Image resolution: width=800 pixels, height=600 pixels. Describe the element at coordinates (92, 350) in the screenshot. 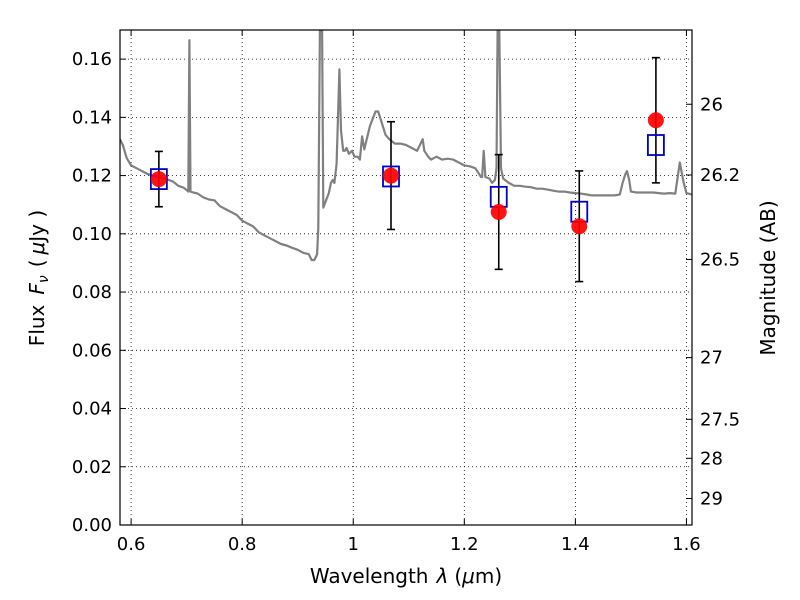

I see `y-tick-label: 0.06` at that location.